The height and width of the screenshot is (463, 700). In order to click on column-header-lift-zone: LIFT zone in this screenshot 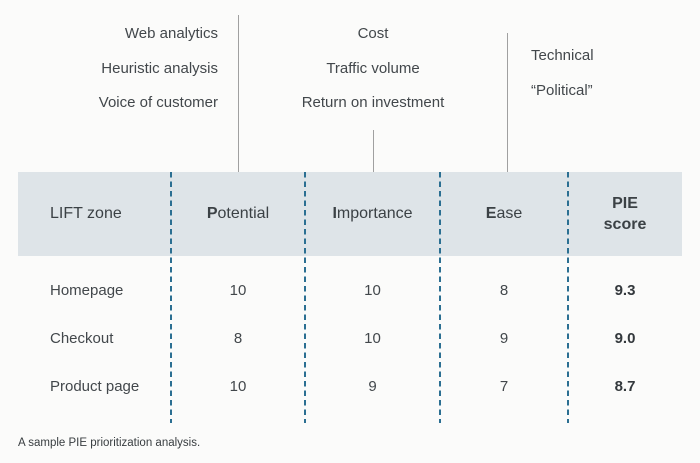, I will do `click(86, 213)`.